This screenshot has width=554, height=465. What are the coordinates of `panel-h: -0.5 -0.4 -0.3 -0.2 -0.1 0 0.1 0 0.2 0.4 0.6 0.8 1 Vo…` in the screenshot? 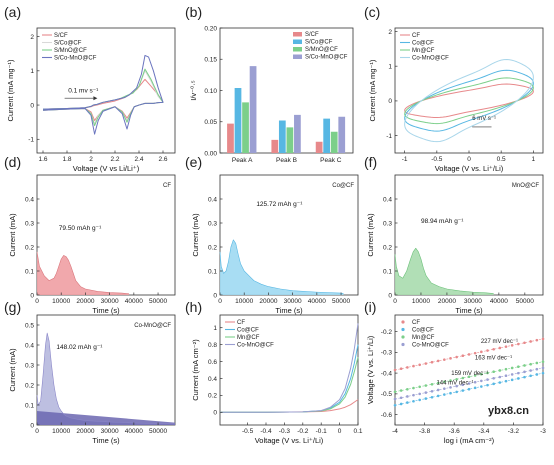 It's located at (277, 379).